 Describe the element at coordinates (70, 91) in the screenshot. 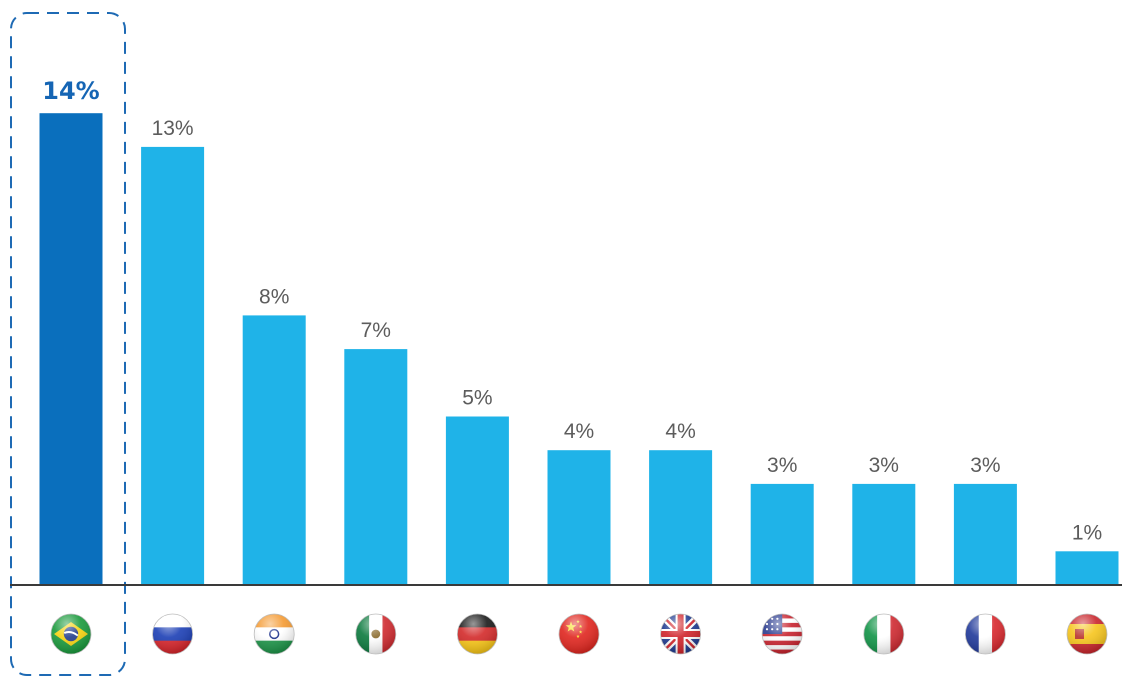

I see `value-label-brazil: 14%` at that location.